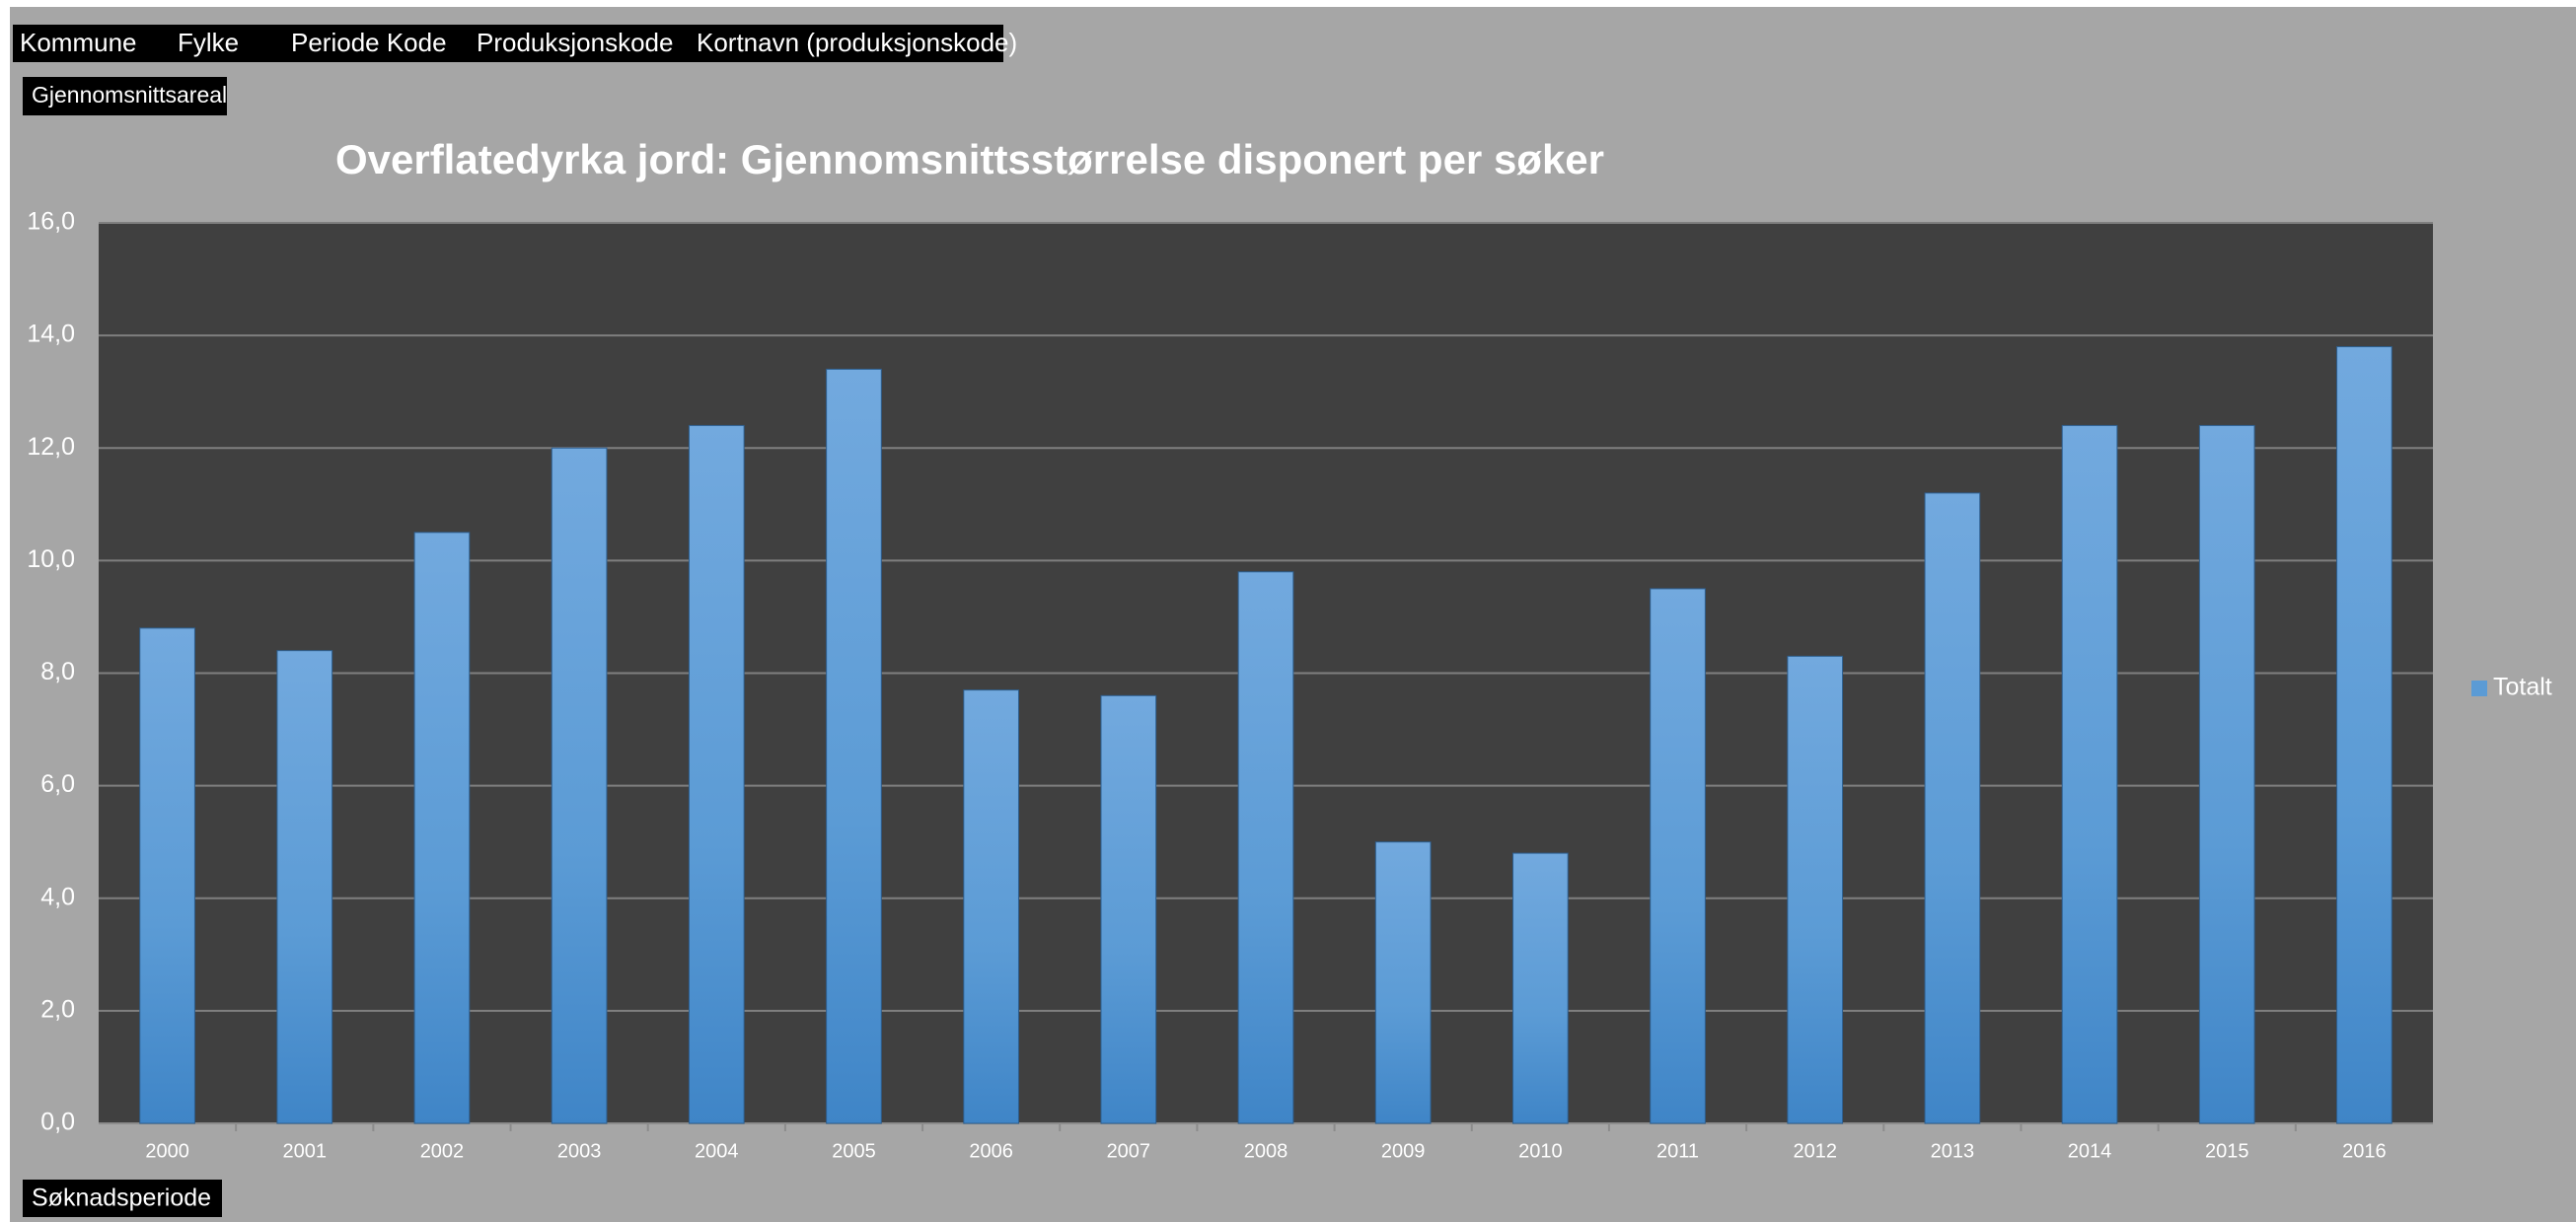  I want to click on filter-field: Periode Kode, so click(369, 42).